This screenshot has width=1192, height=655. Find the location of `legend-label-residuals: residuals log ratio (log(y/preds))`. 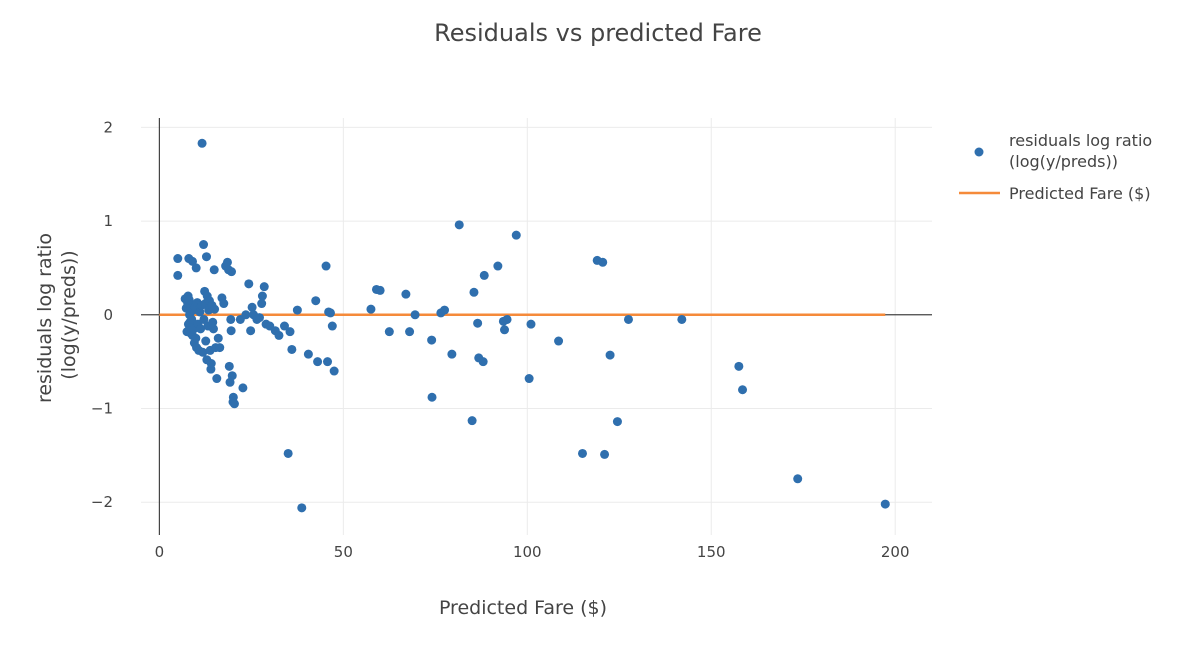

legend-label-residuals: residuals log ratio (log(y/preds)) is located at coordinates (1083, 151).